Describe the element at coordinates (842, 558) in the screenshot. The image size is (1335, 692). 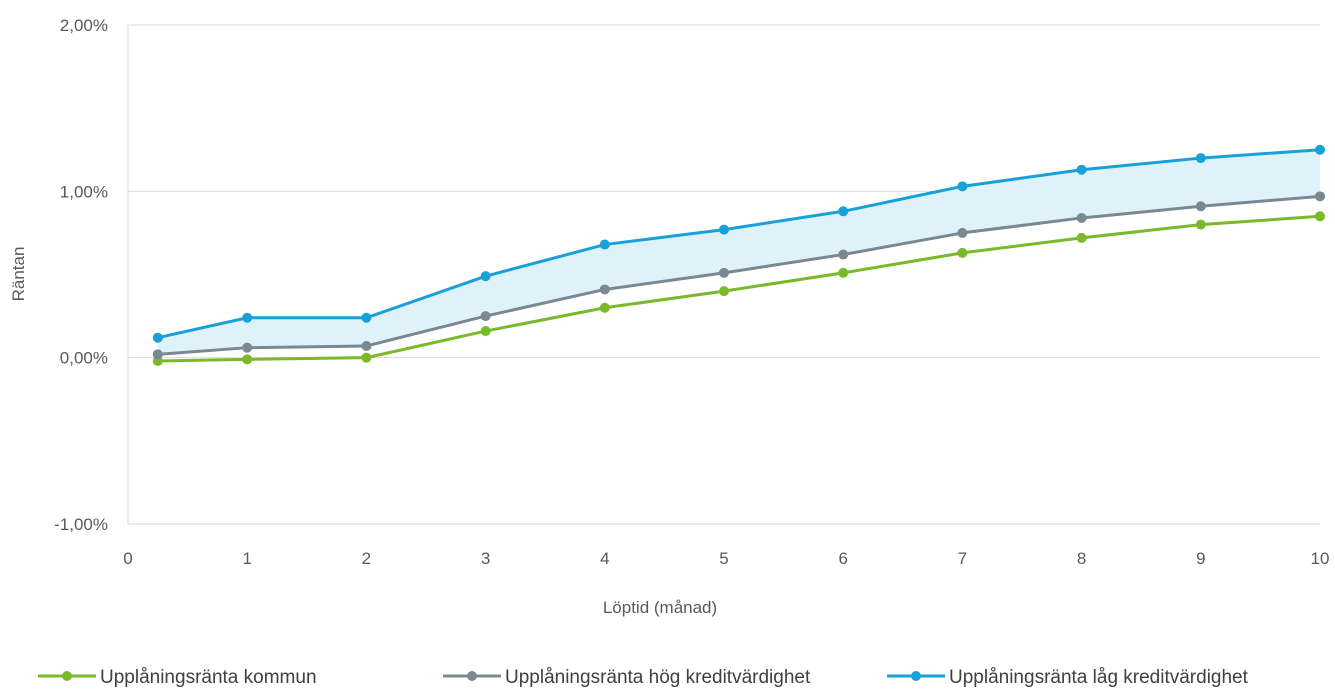
I see `x-tick-label: 6` at that location.